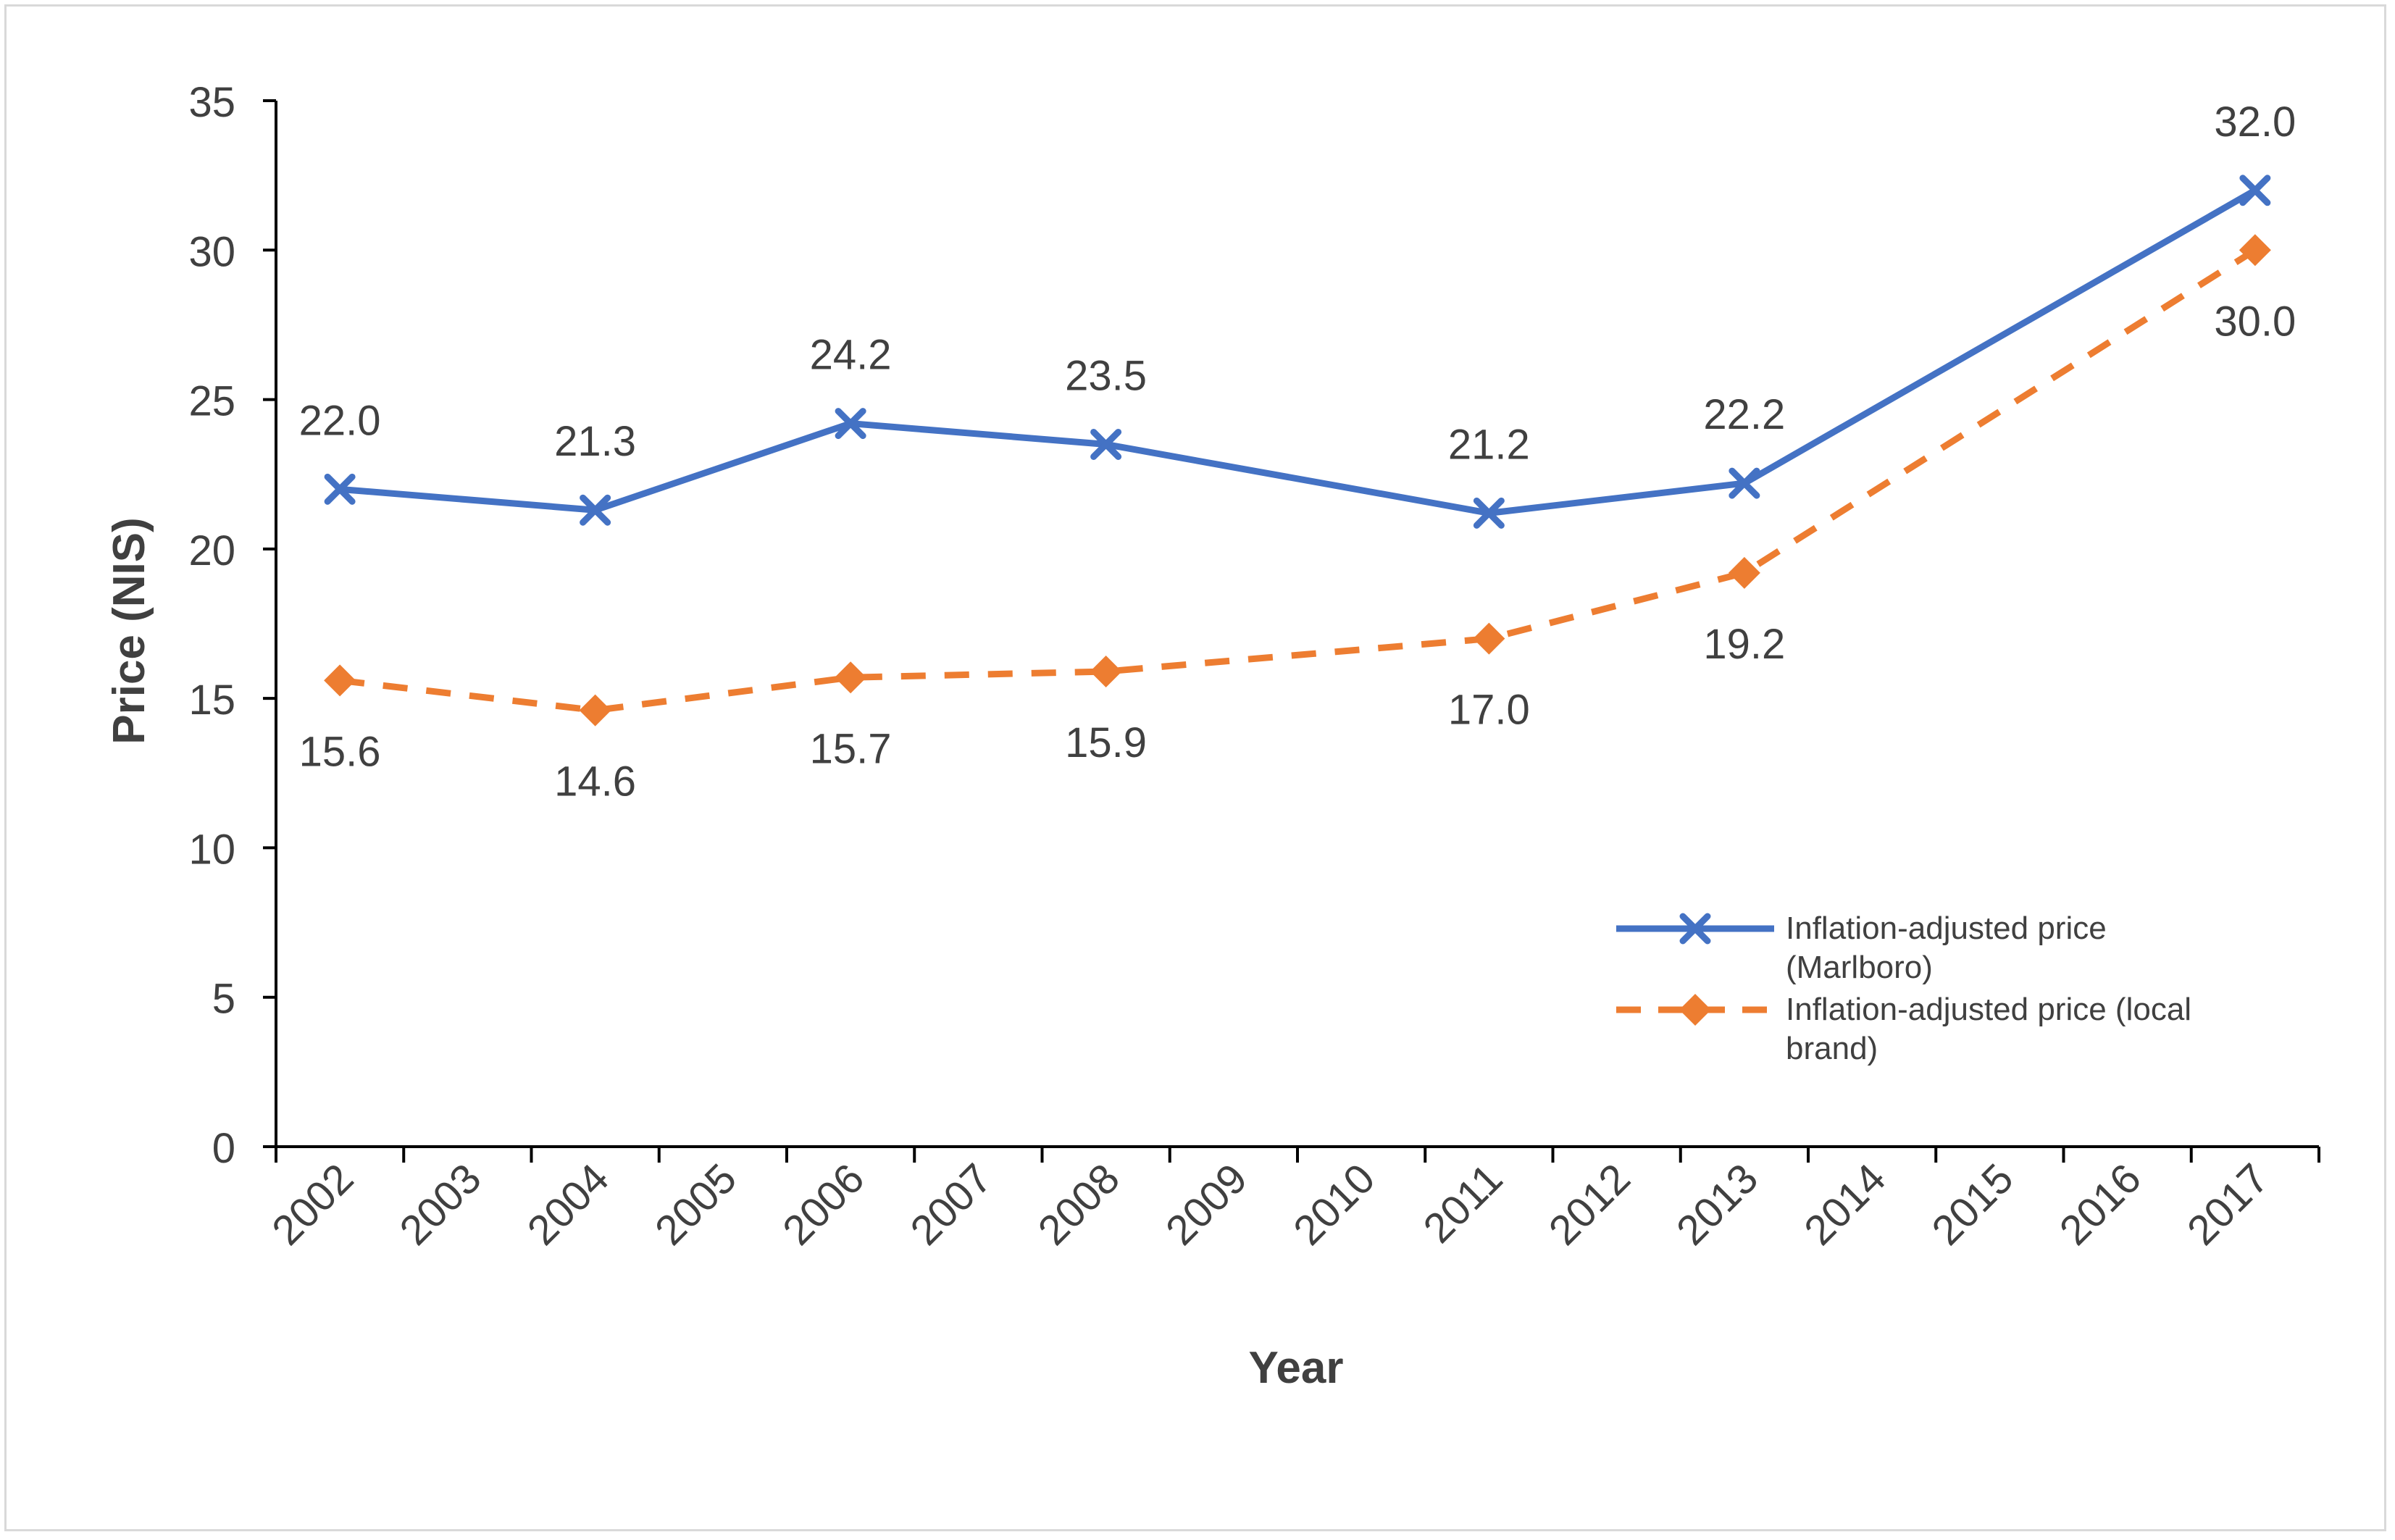  What do you see at coordinates (851, 355) in the screenshot?
I see `data-label: 24.2` at bounding box center [851, 355].